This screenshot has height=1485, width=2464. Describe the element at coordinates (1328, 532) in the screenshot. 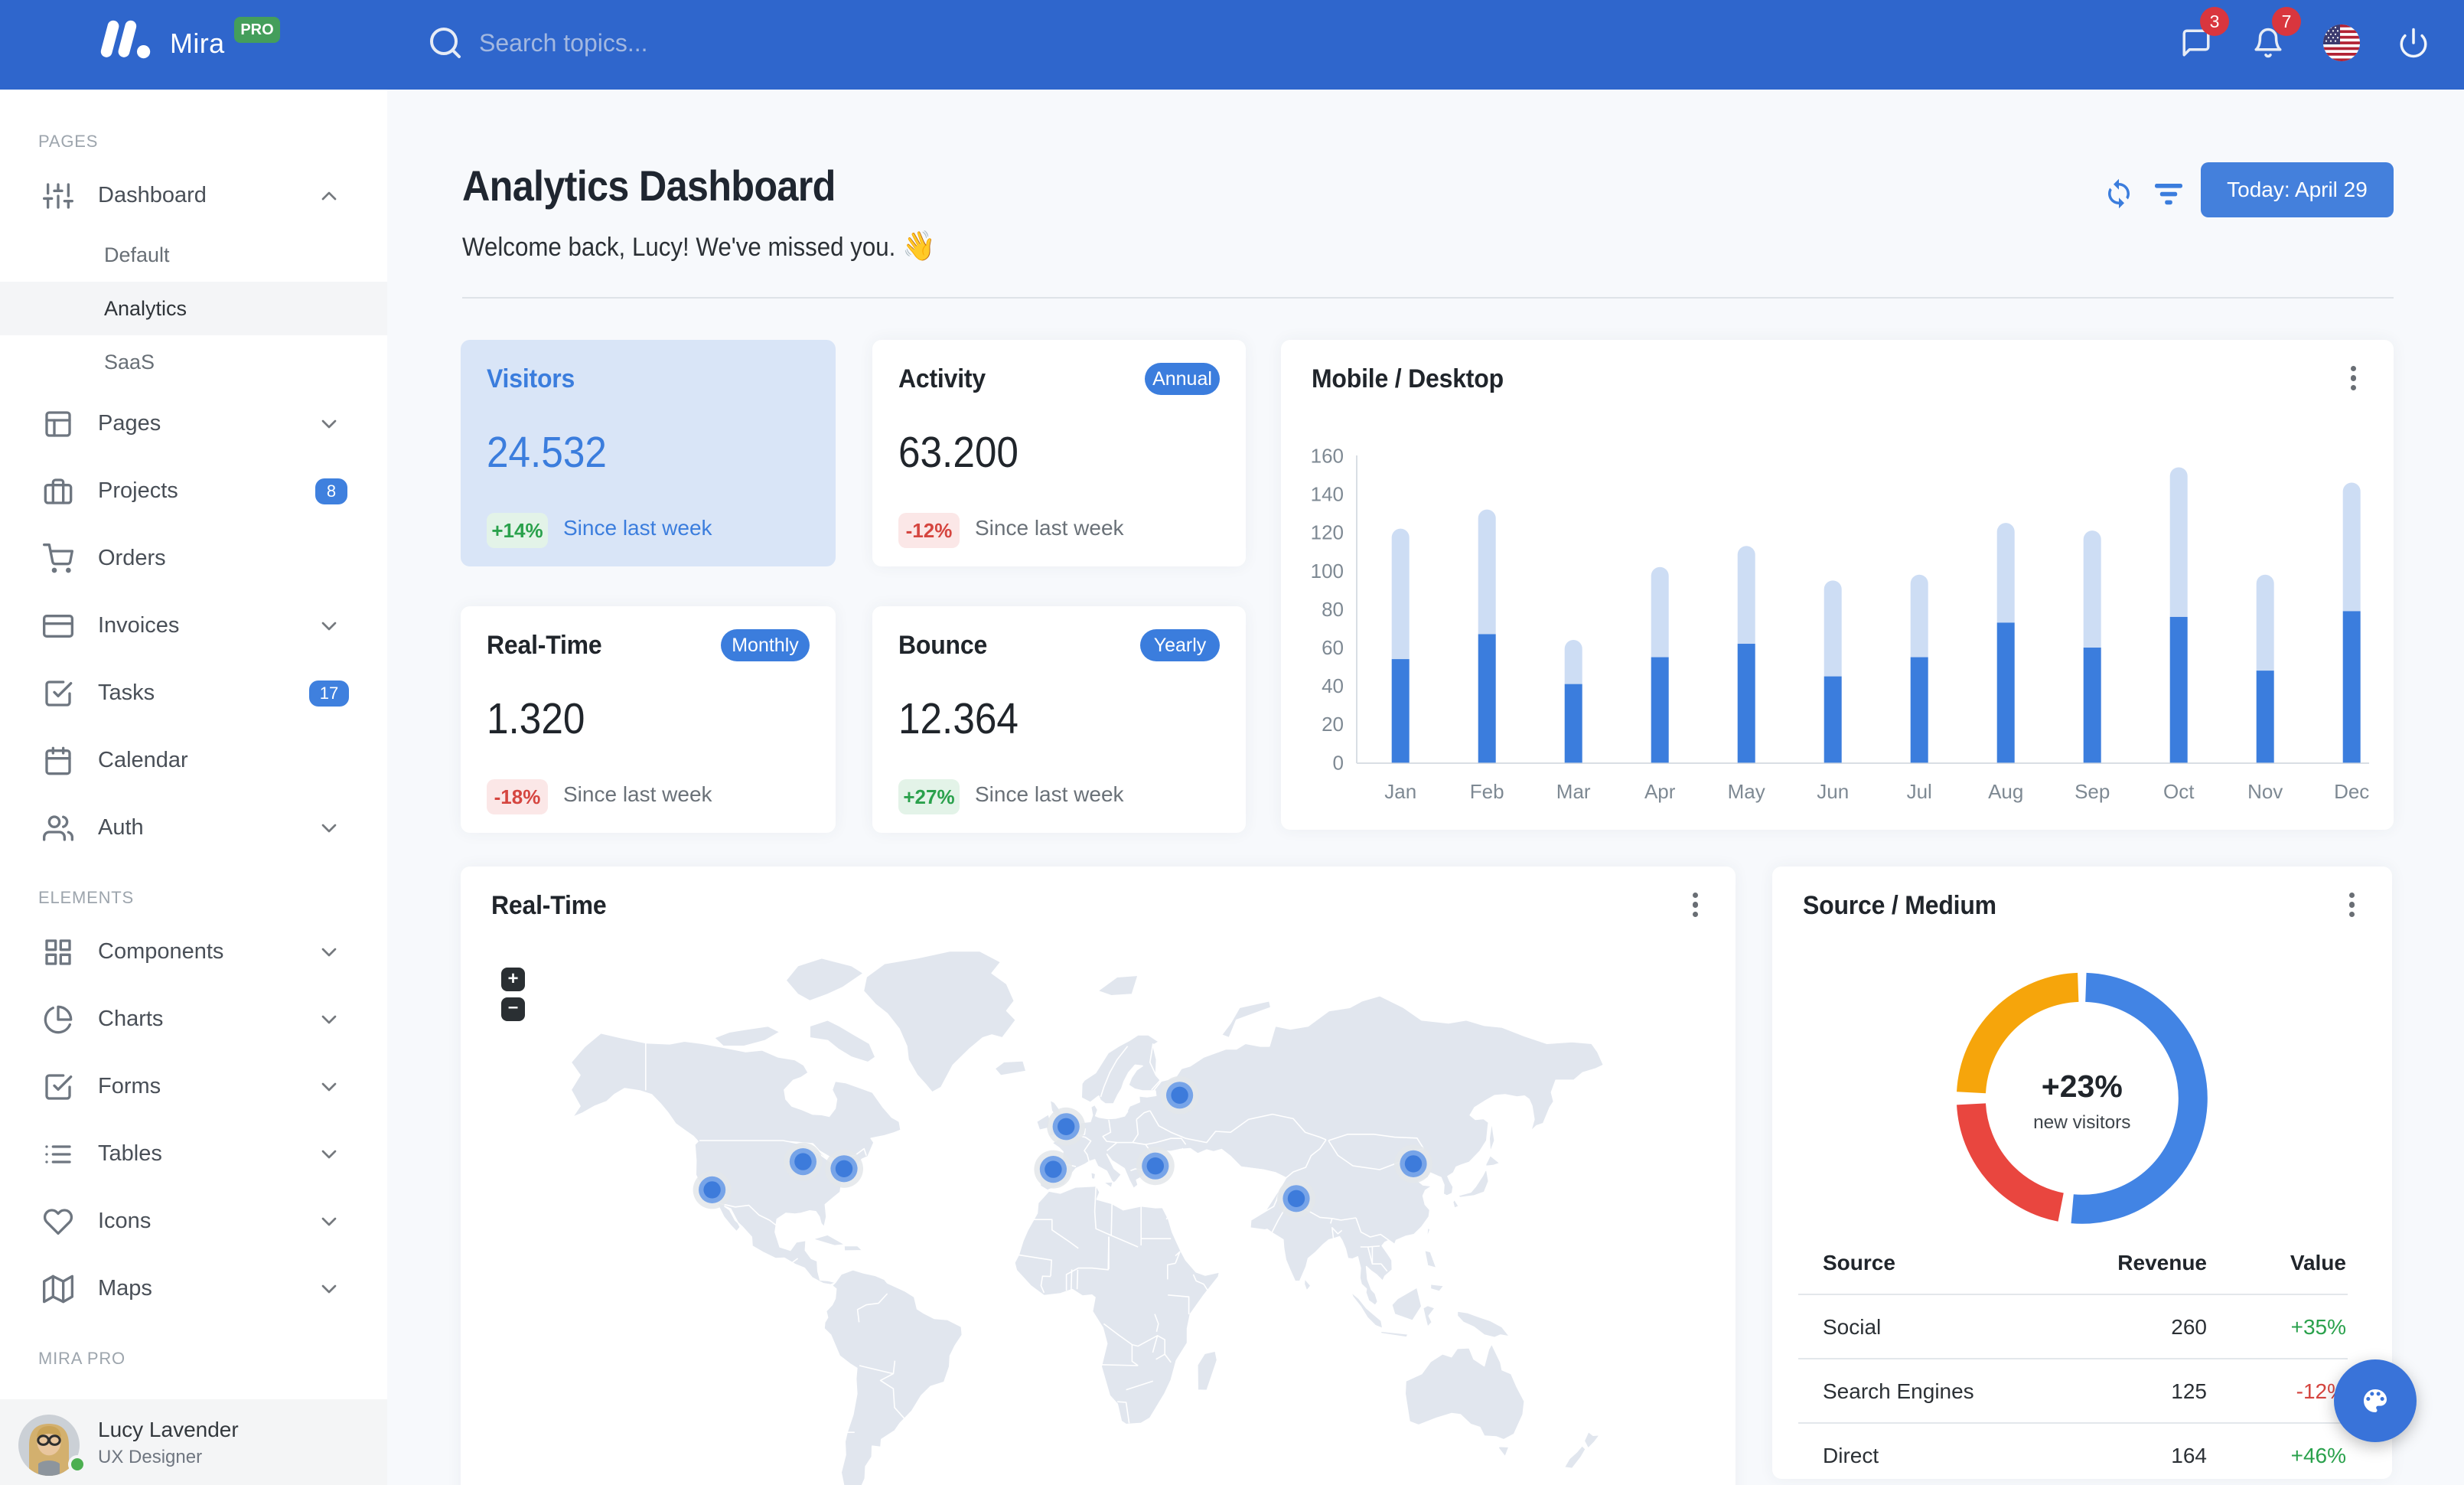

I see `svg-text: 120` at that location.